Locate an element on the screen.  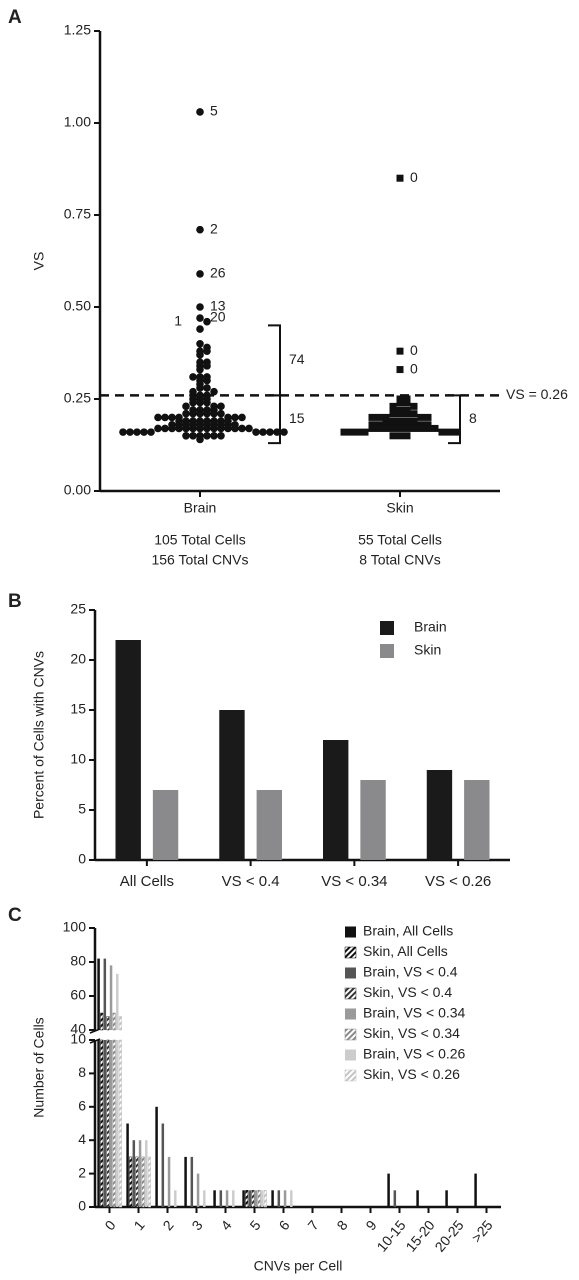
y-tick-label: 0.25 is located at coordinates (77, 398).